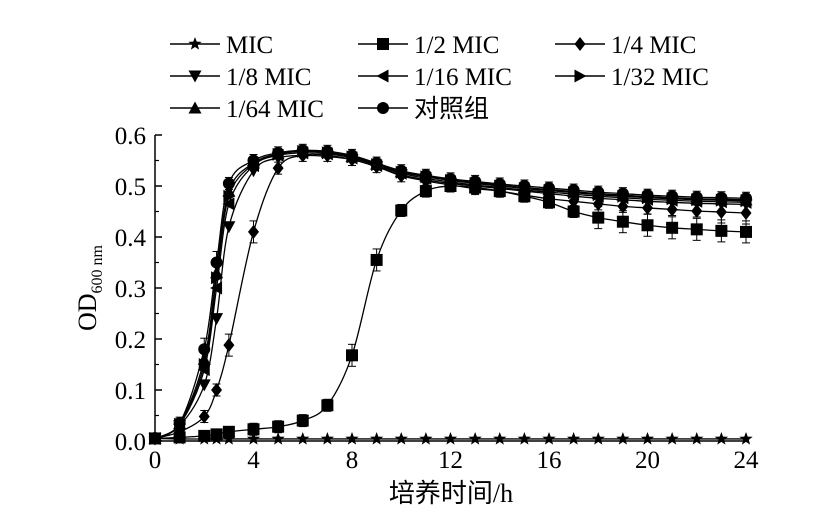  Describe the element at coordinates (660, 77) in the screenshot. I see `legend-label: 1/32 MIC` at that location.